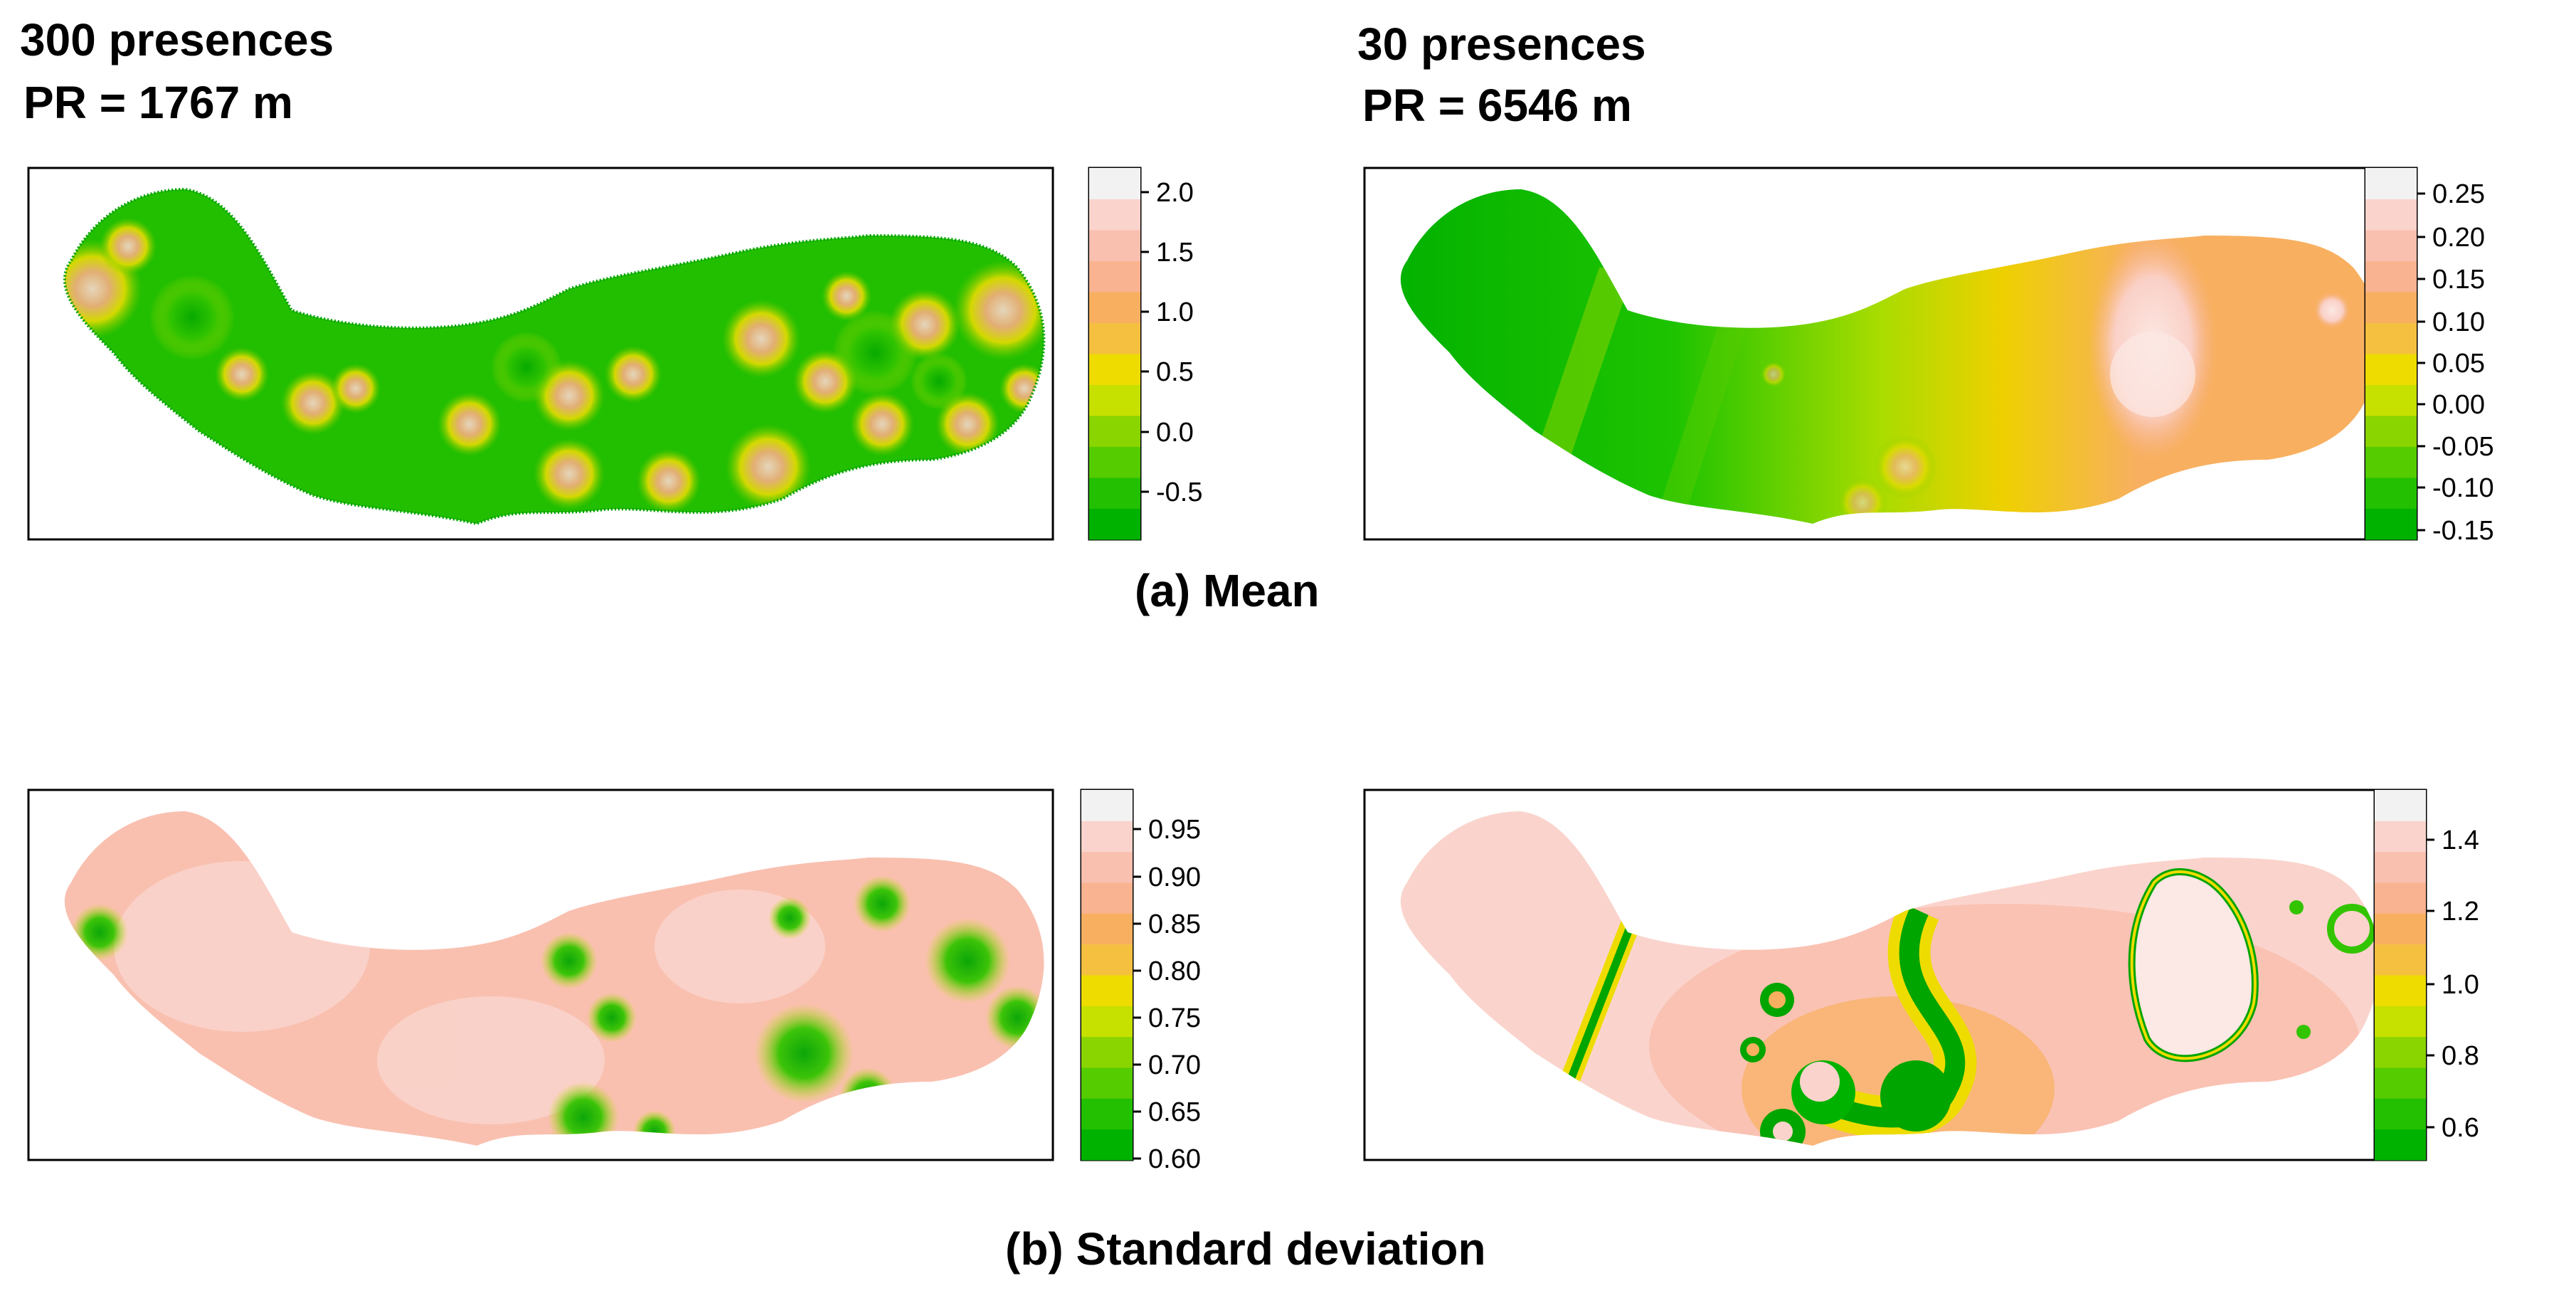 The height and width of the screenshot is (1303, 2576). What do you see at coordinates (2458, 405) in the screenshot?
I see `legend-tick-label: 0.00` at bounding box center [2458, 405].